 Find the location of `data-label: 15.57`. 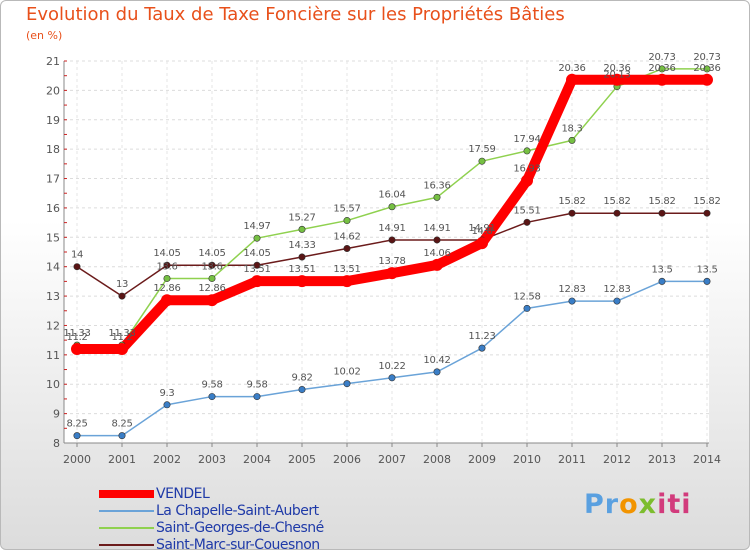

data-label: 15.57 is located at coordinates (346, 209).